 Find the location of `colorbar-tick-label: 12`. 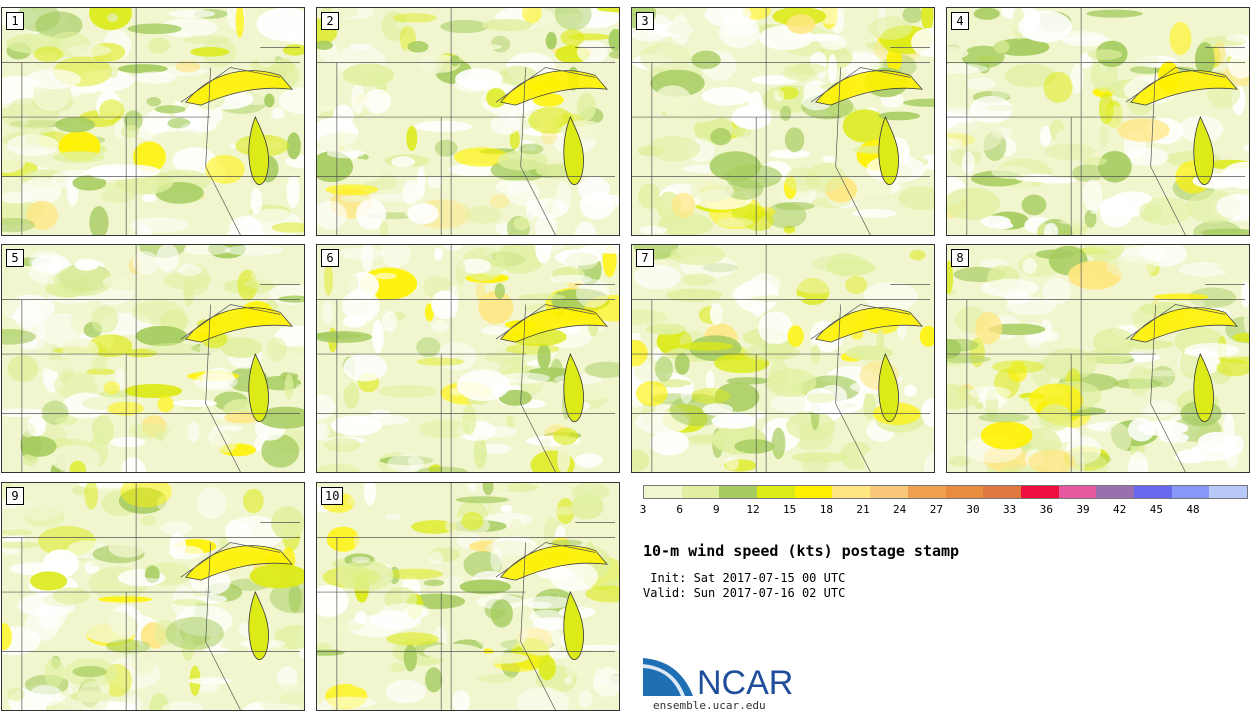

colorbar-tick-label: 12 is located at coordinates (753, 509).